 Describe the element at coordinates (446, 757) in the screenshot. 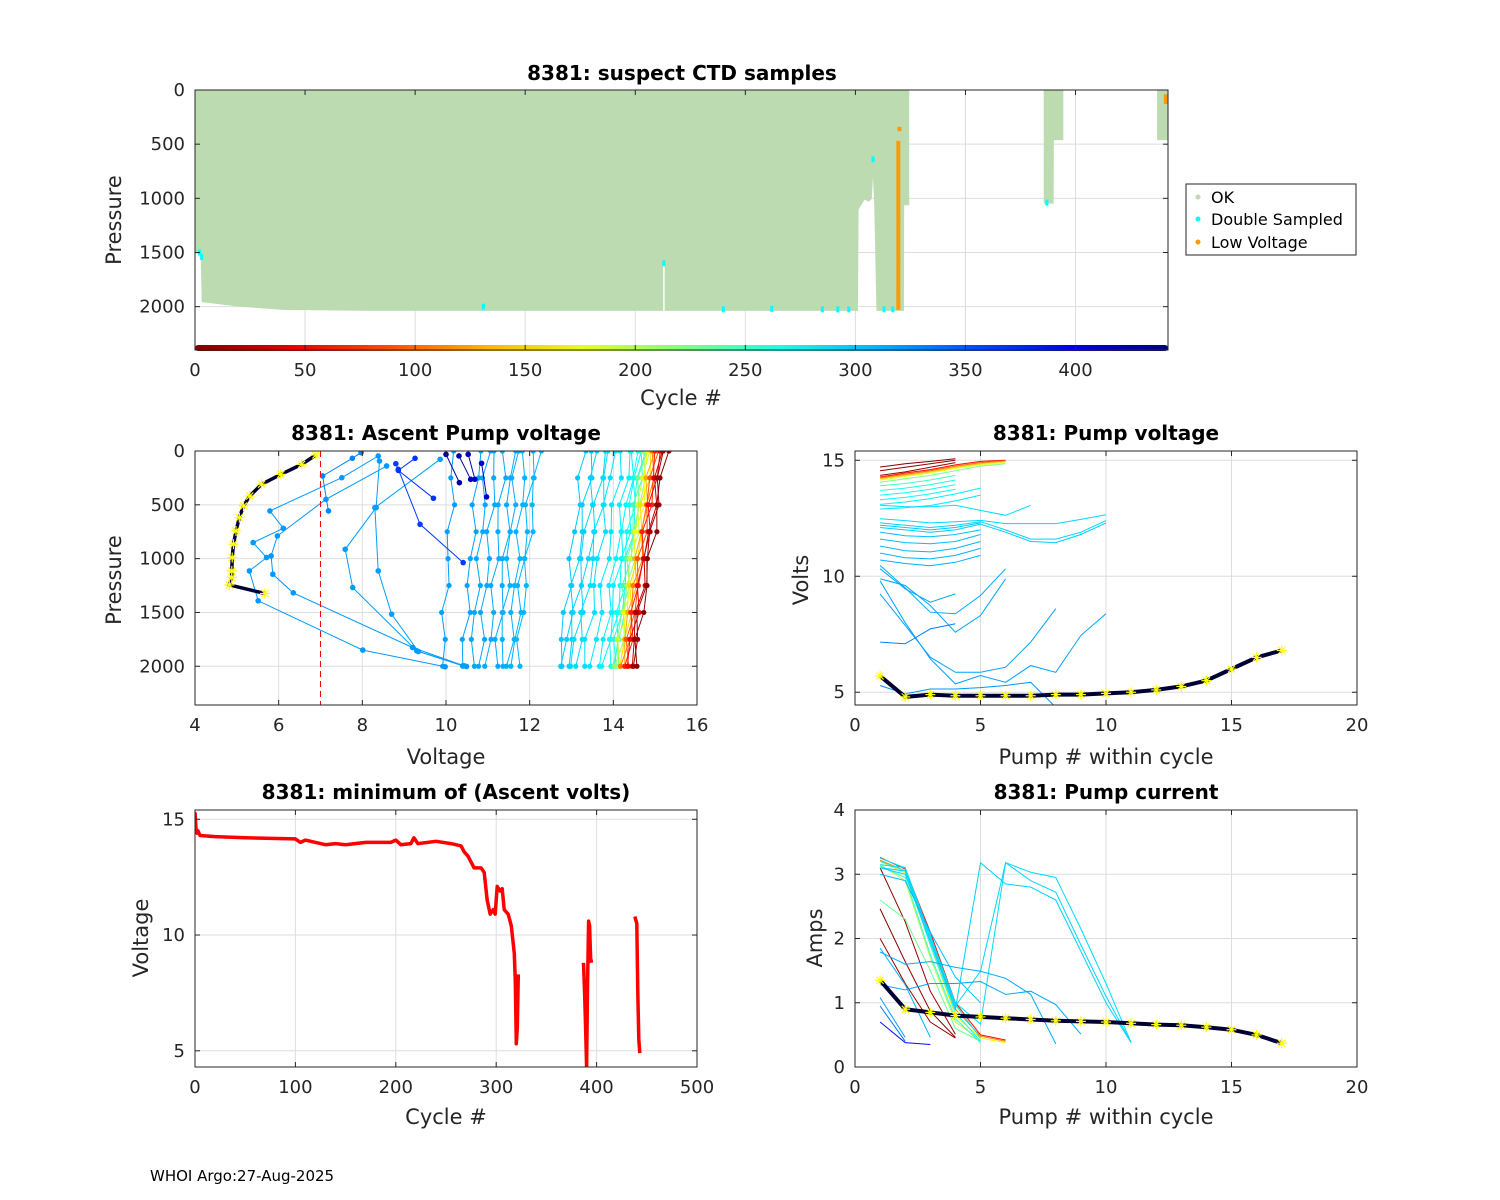

I see `x-axis-label-ascent: Voltage` at that location.